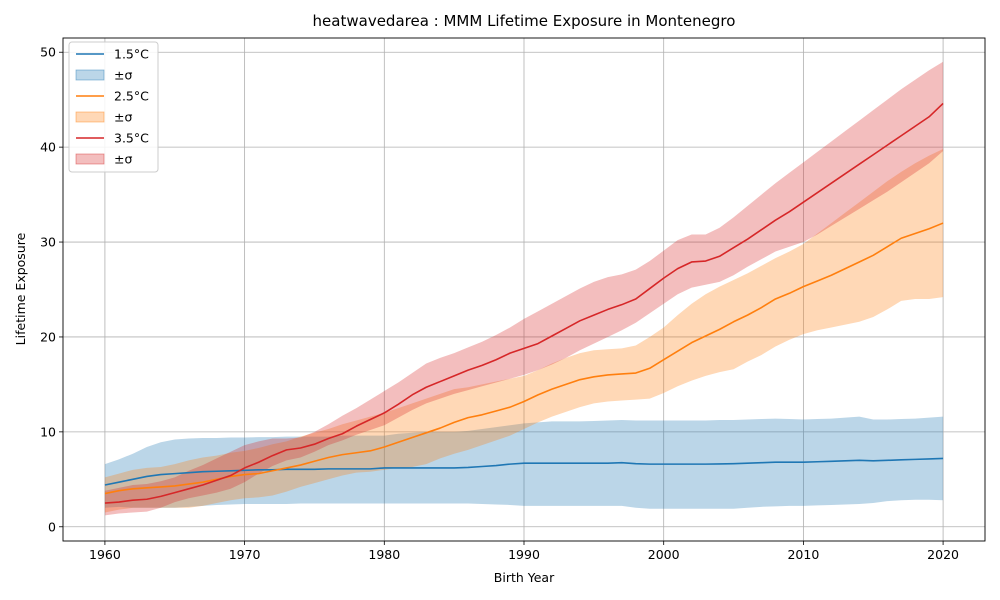 This screenshot has height=600, width=1000. I want to click on x-tick-label: 1970, so click(245, 554).